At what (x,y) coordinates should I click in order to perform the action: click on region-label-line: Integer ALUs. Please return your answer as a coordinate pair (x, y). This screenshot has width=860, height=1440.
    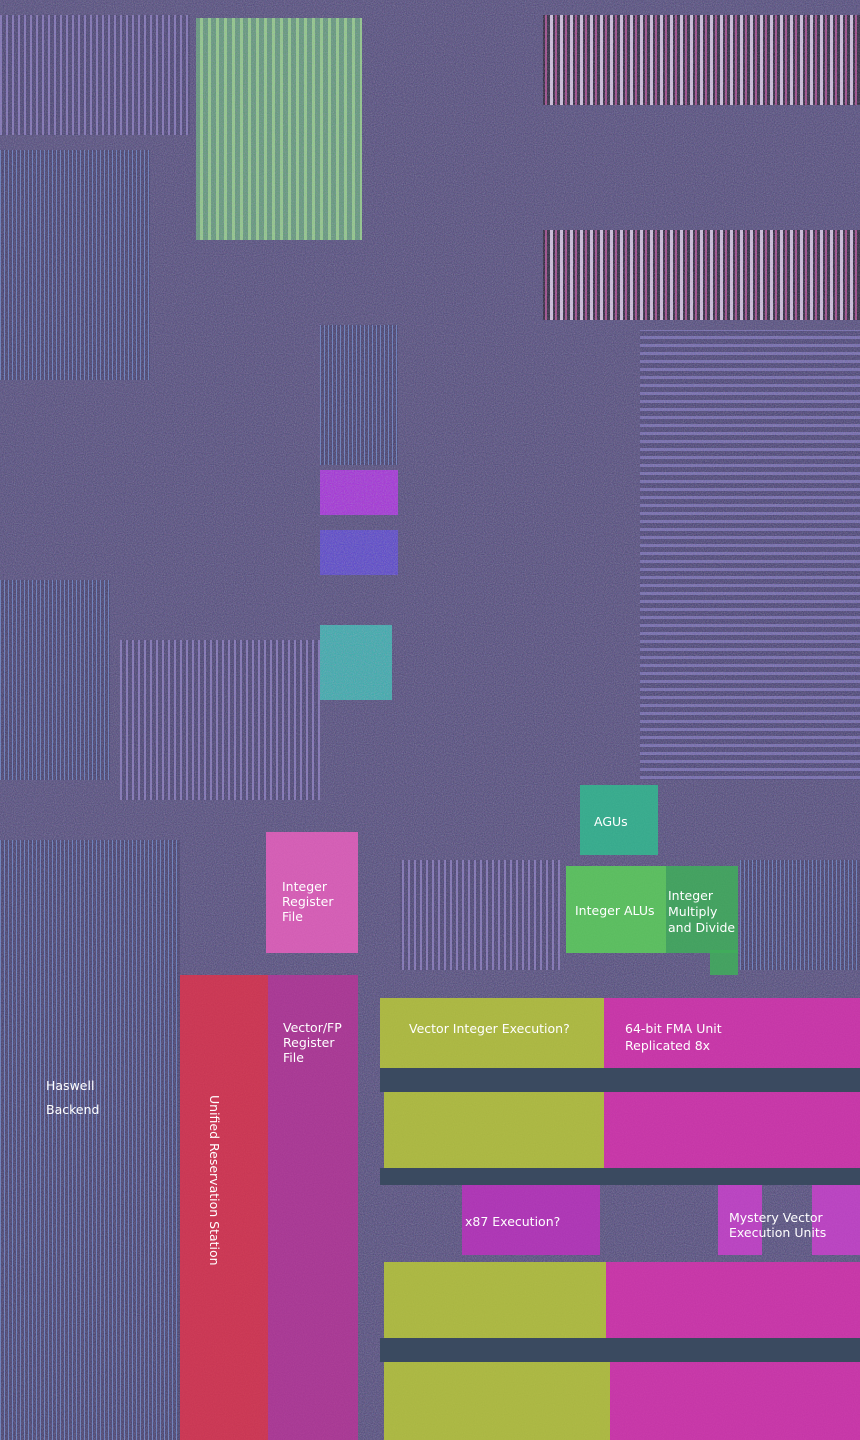
    Looking at the image, I should click on (615, 910).